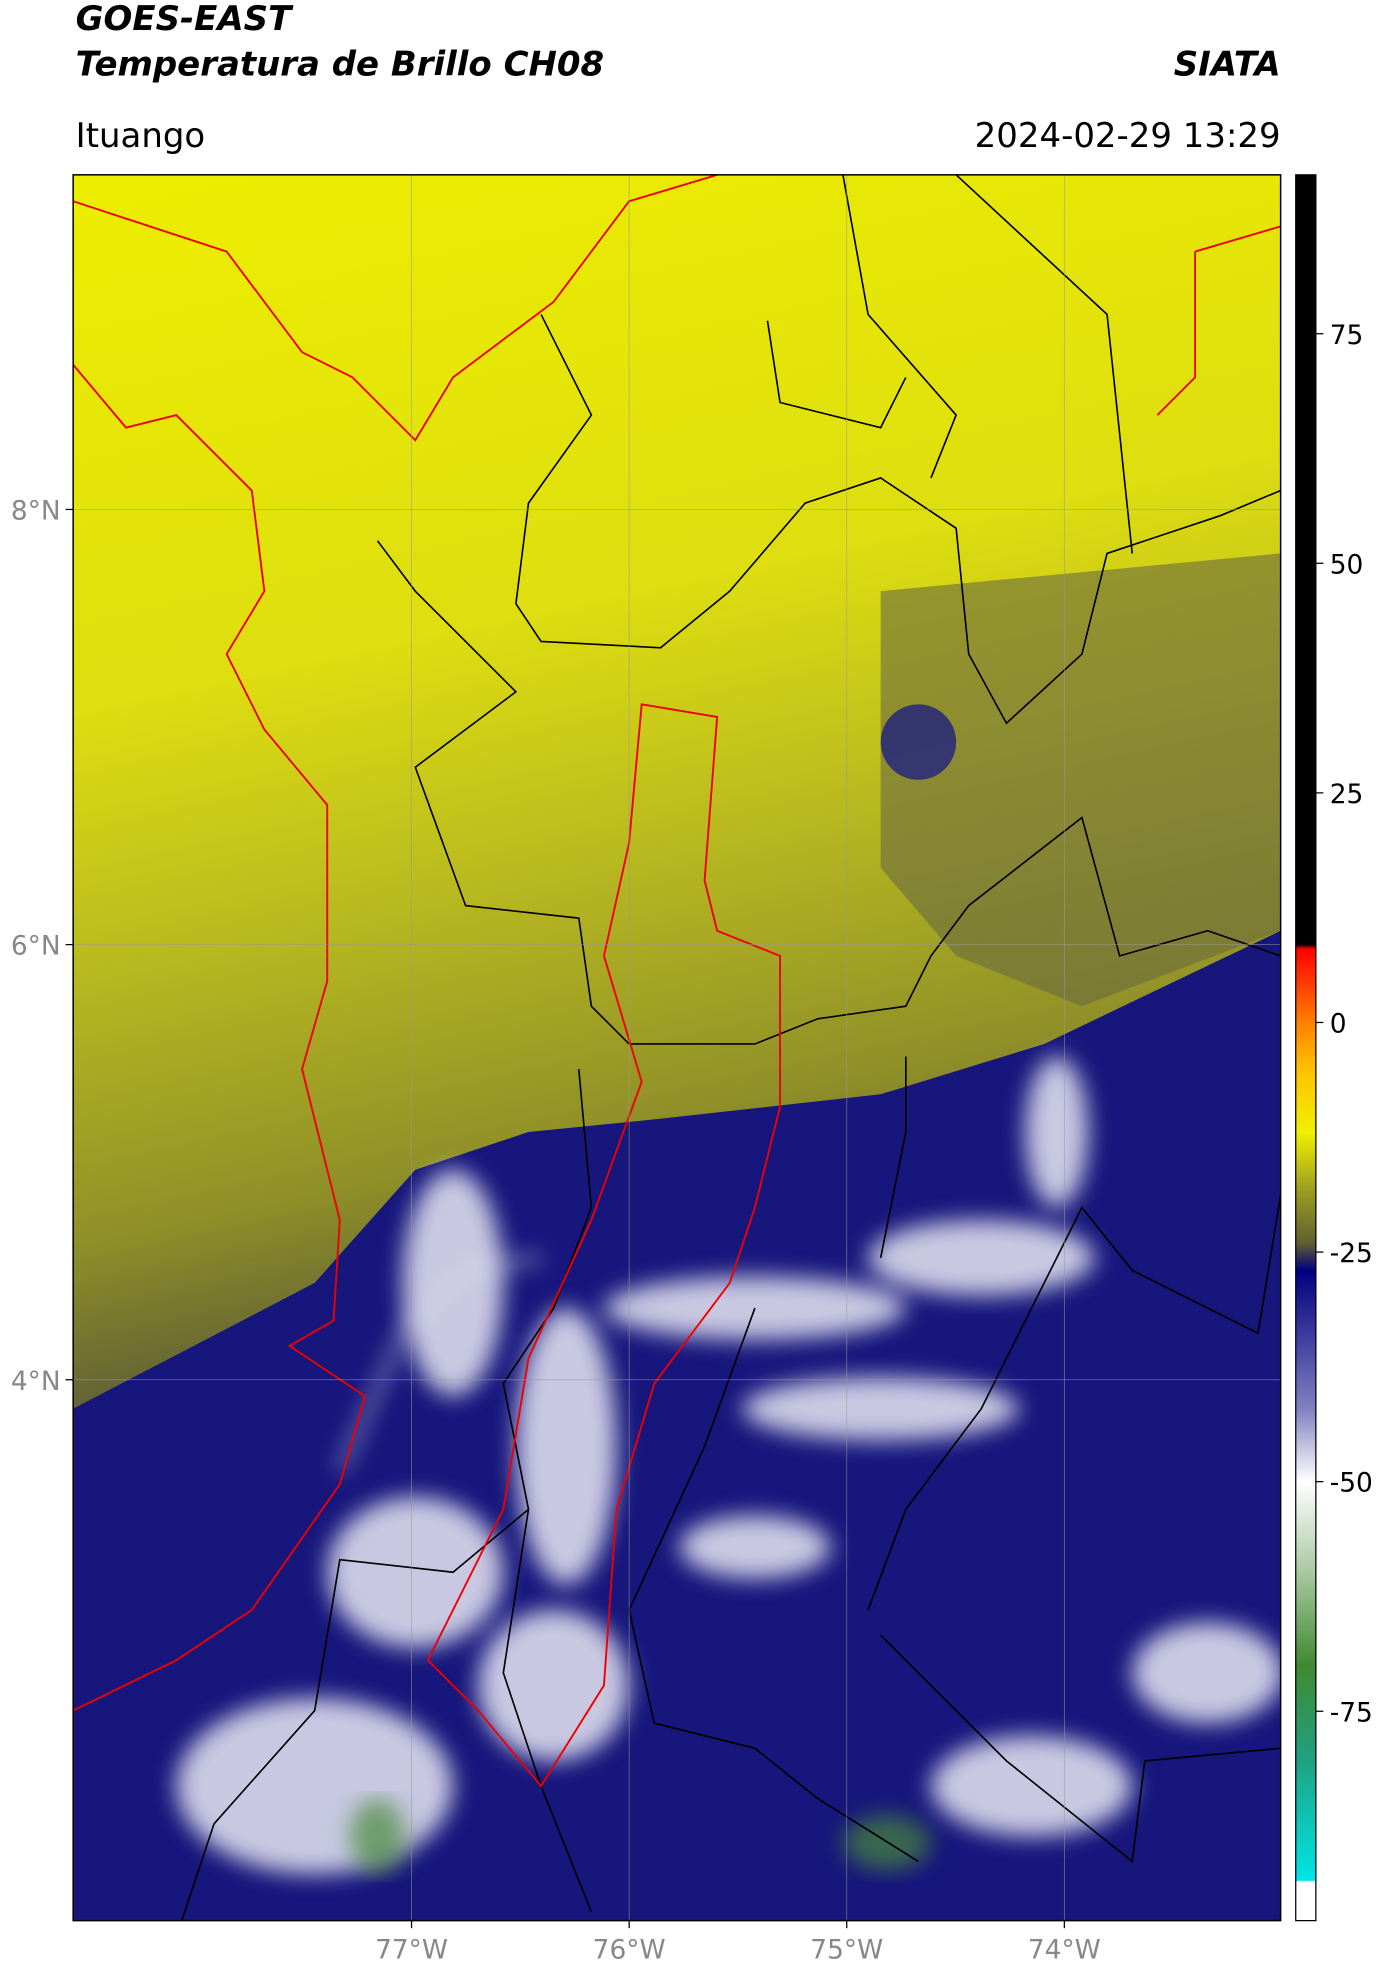 The image size is (1384, 1981). Describe the element at coordinates (141, 136) in the screenshot. I see `location: Ituango` at that location.